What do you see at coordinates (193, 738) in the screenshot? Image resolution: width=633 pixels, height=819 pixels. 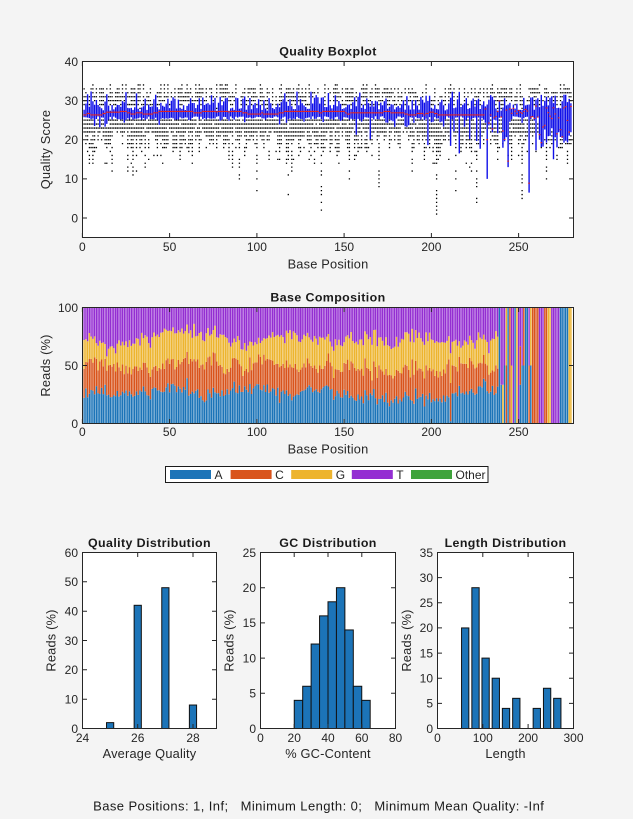 I see `svg-text: 28` at bounding box center [193, 738].